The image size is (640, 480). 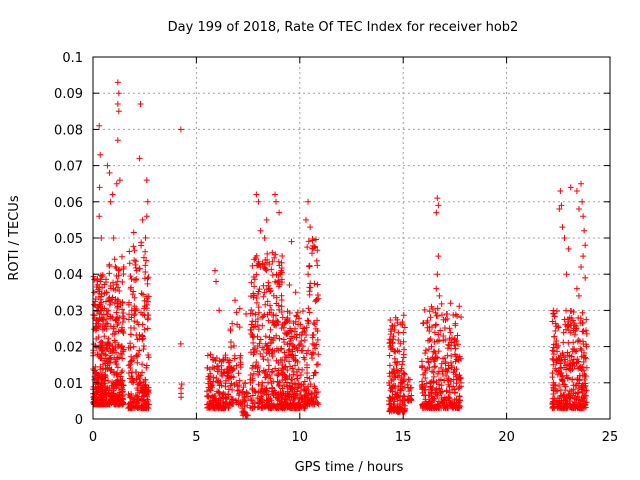 What do you see at coordinates (93, 437) in the screenshot?
I see `x-tick-label: 0` at bounding box center [93, 437].